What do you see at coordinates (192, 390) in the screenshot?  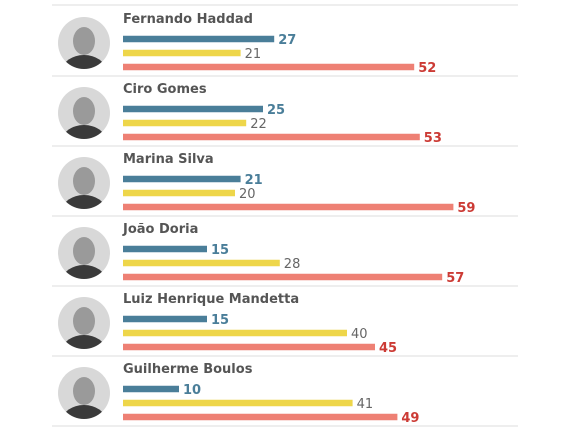 I see `value-label-guilherme-boulos-series-1: 10` at bounding box center [192, 390].